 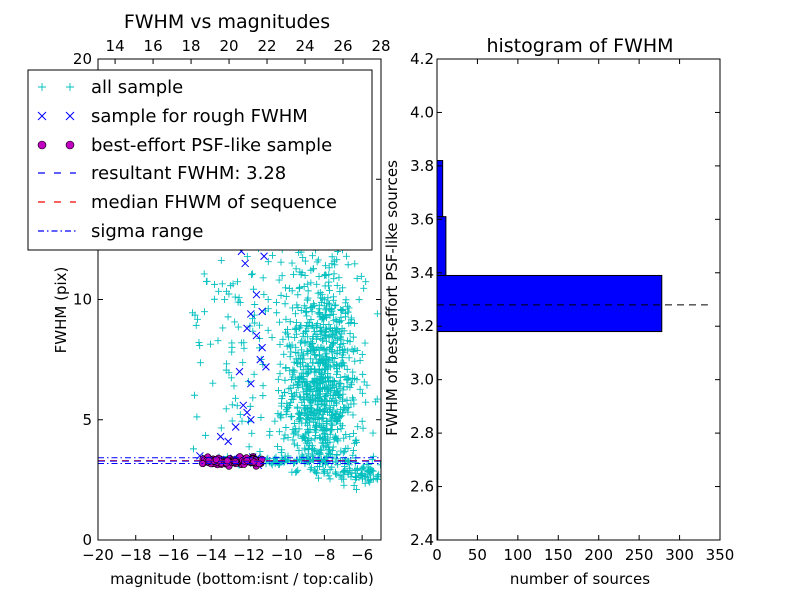 I want to click on x-tick-label: 350, so click(x=720, y=555).